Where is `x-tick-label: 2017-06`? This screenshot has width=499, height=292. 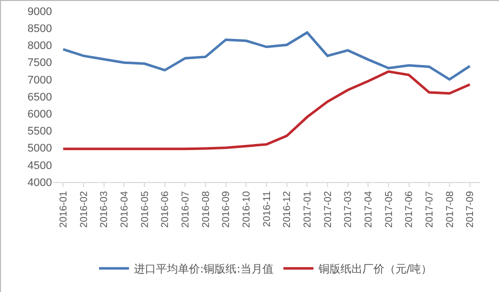
x-tick-label: 2017-06 is located at coordinates (410, 209).